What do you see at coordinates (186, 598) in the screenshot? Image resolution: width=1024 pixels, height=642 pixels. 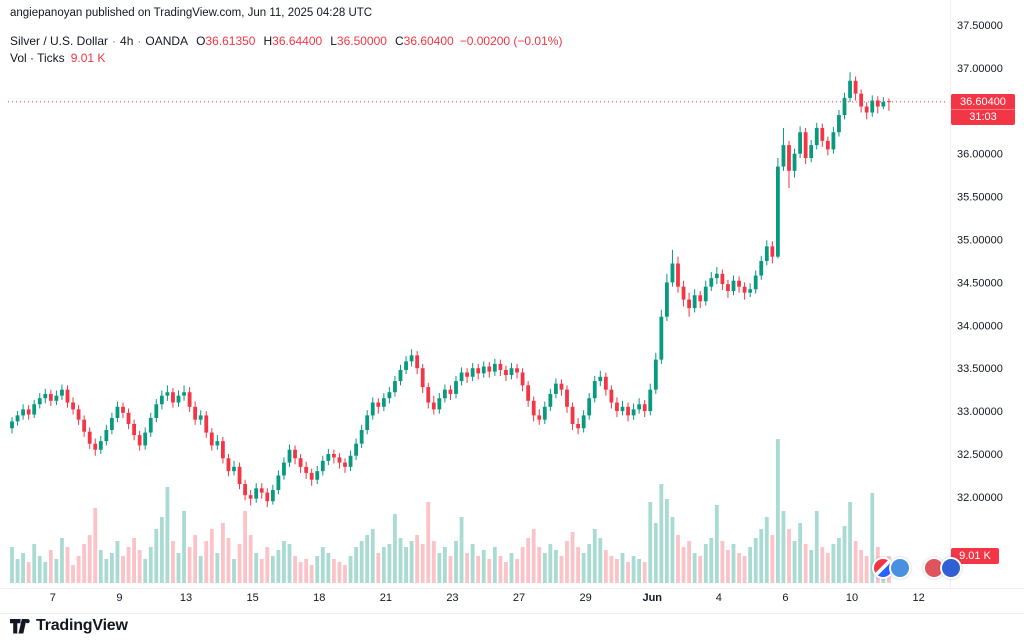 I see `time-axis-label: 13` at bounding box center [186, 598].